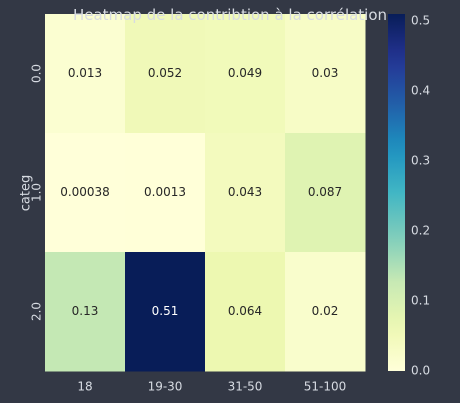  I want to click on cell-value-label-r2-c2: 0.064, so click(245, 311).